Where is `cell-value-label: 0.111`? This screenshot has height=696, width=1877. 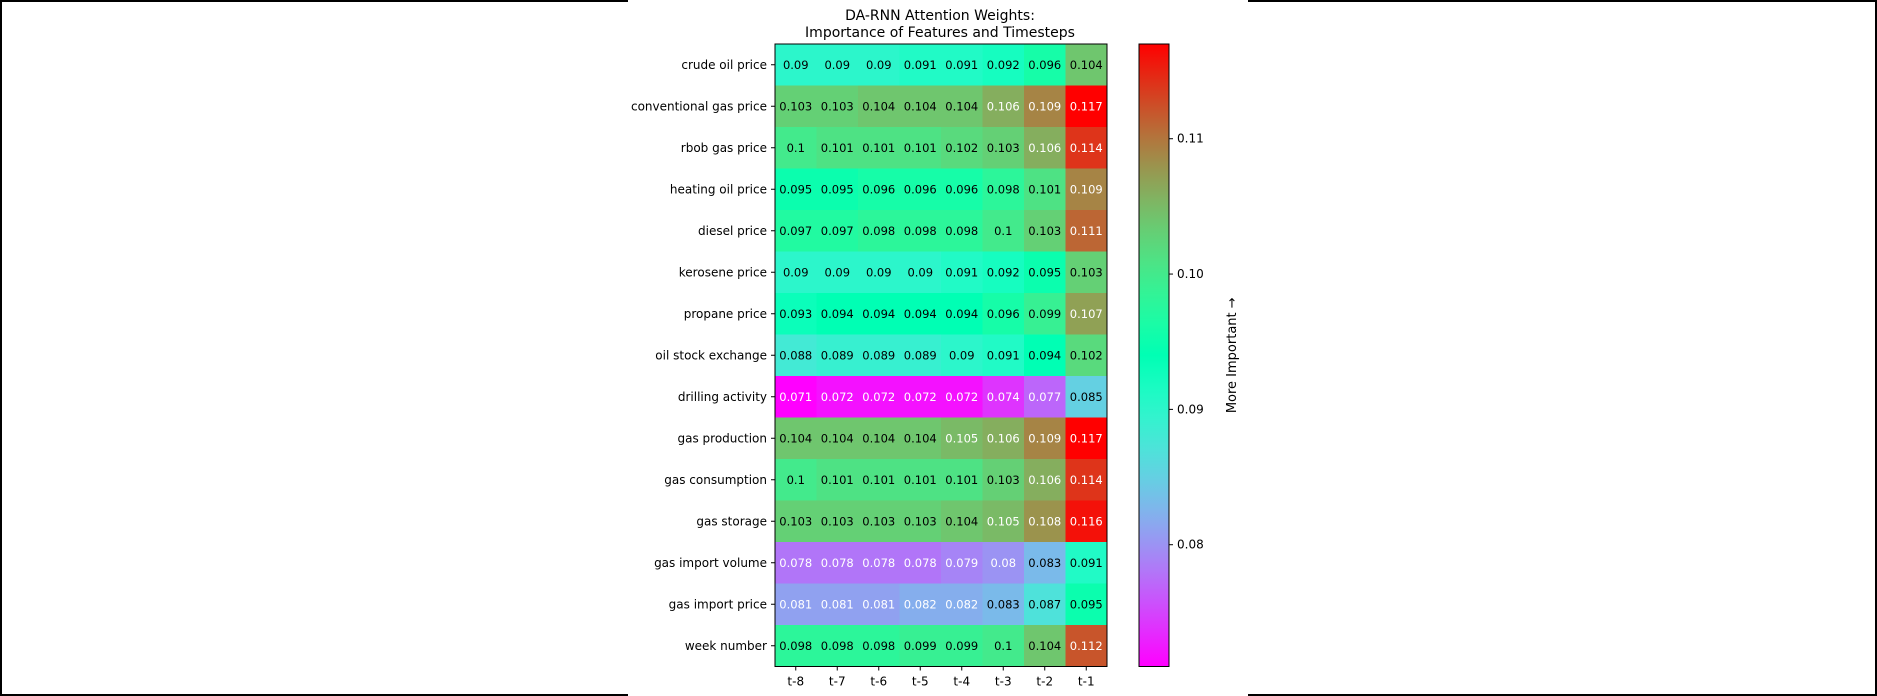
cell-value-label: 0.111 is located at coordinates (1086, 231).